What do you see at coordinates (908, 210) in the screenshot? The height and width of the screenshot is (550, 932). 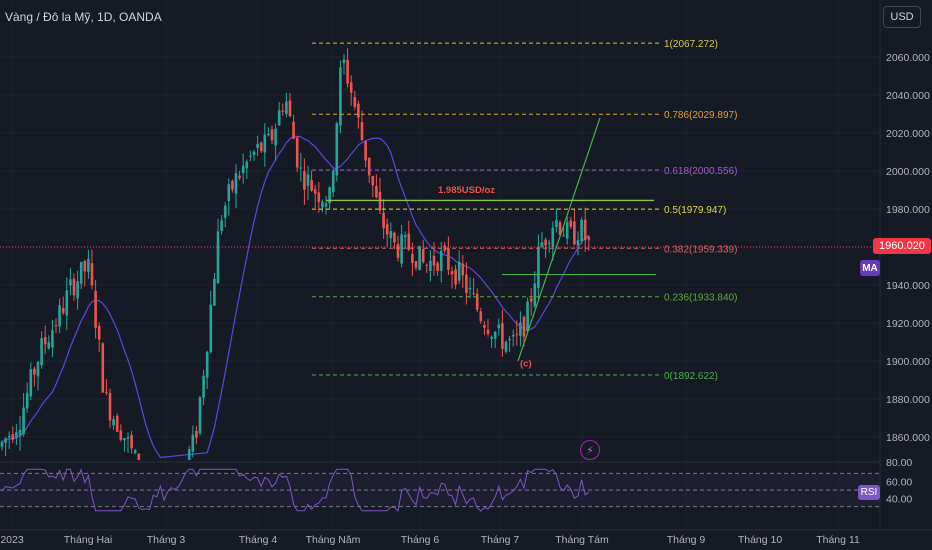 I see `price-tick-label: 1980.000` at bounding box center [908, 210].